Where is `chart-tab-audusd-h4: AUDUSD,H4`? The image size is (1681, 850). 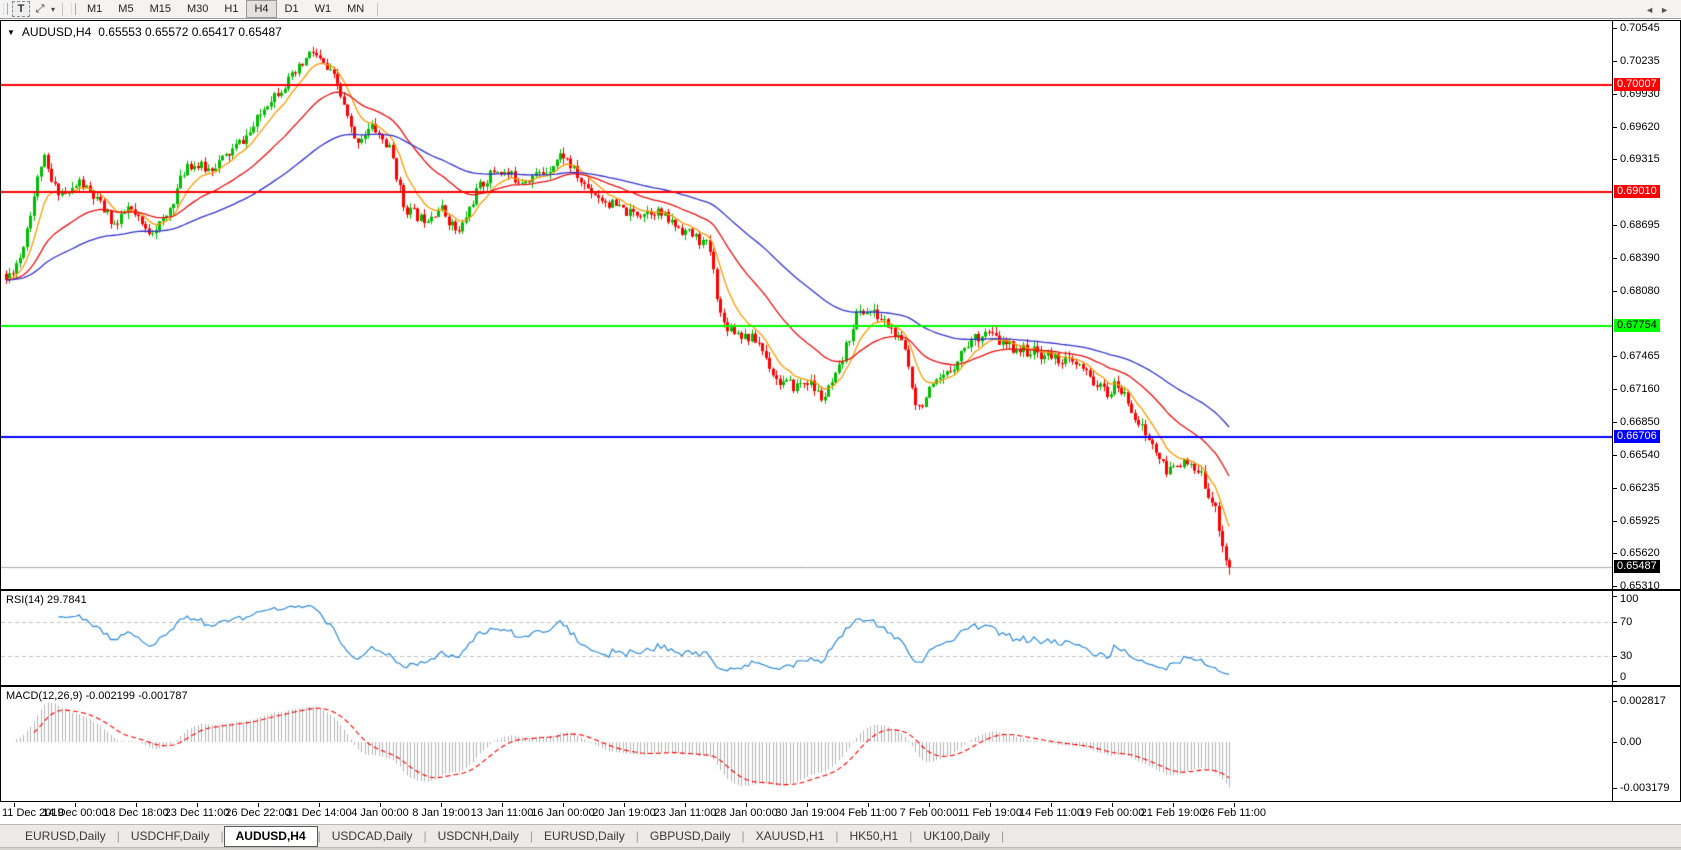
chart-tab-audusd-h4: AUDUSD,H4 is located at coordinates (270, 836).